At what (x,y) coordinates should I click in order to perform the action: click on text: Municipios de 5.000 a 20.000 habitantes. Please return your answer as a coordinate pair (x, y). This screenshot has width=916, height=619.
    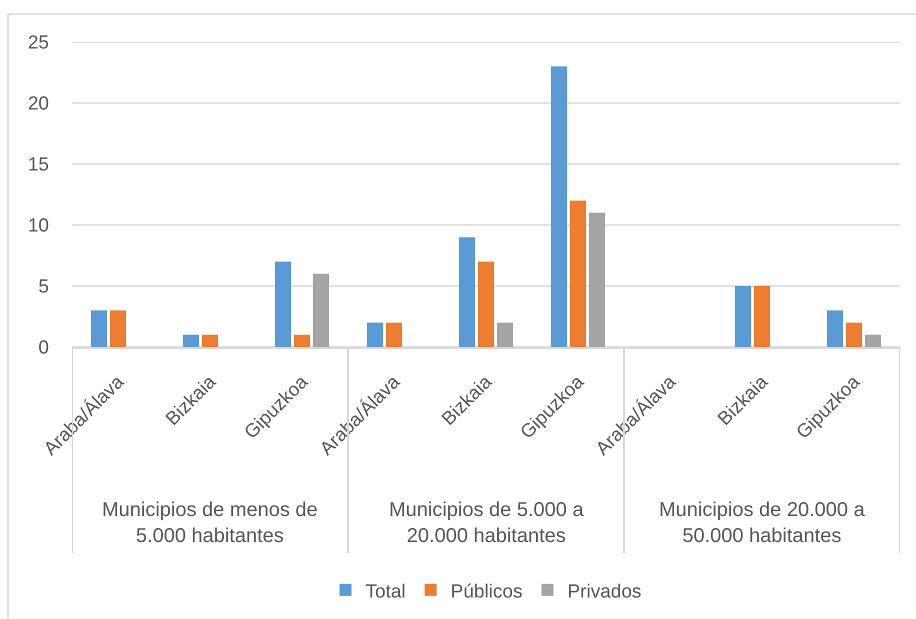
    Looking at the image, I should click on (486, 523).